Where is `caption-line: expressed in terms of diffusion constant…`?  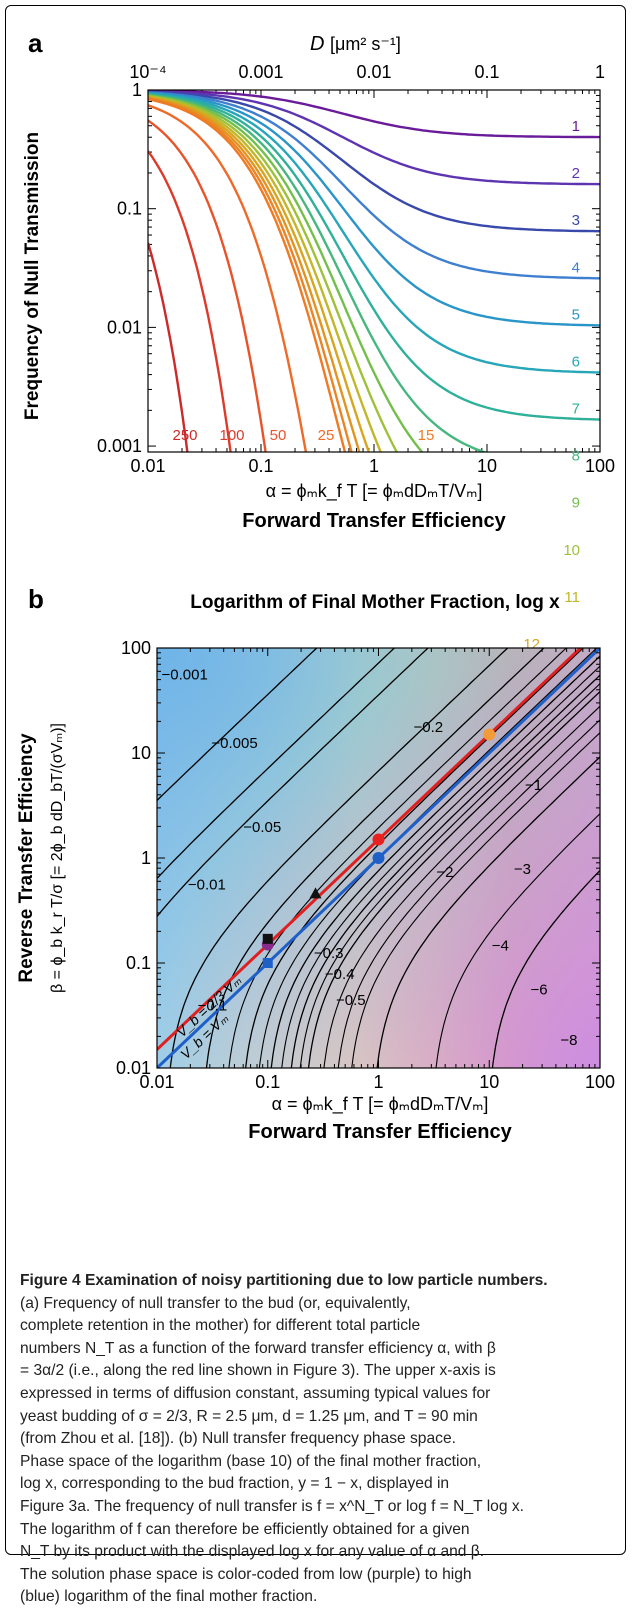
caption-line: expressed in terms of diffusion constant… is located at coordinates (315, 1394).